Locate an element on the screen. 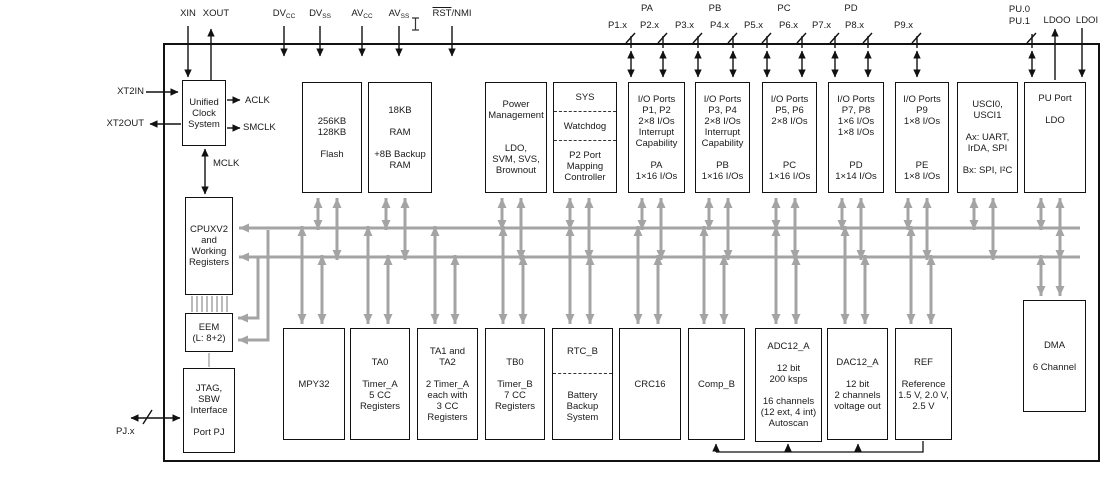 Image resolution: width=1120 pixels, height=477 pixels. ref-distribution-line is located at coordinates (818, 447).